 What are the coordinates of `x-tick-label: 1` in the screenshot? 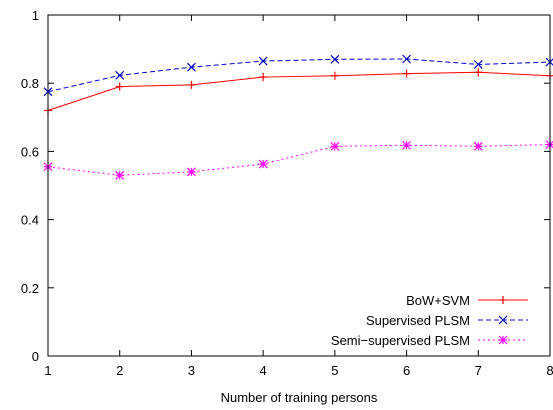 It's located at (47, 370).